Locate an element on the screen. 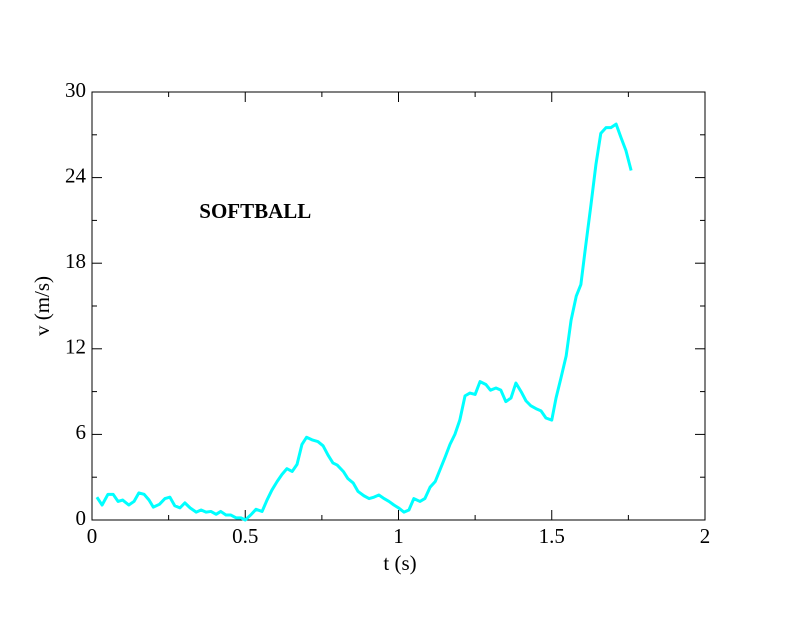 The height and width of the screenshot is (617, 792). y-tick-label: 30 is located at coordinates (75, 90).